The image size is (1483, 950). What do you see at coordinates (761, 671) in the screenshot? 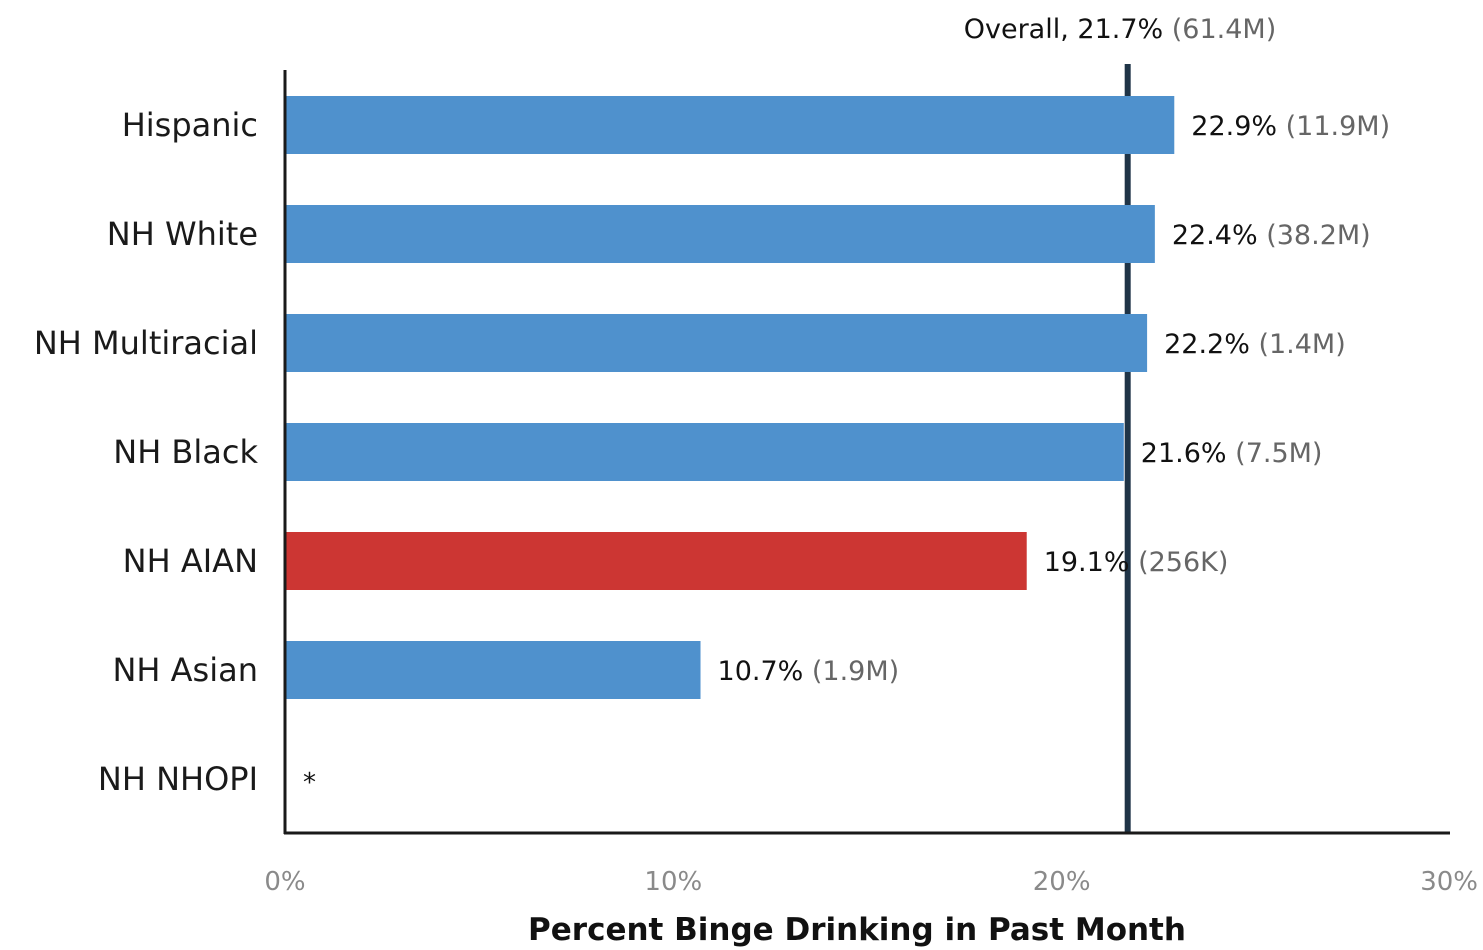
I see `value-percent-nh-asian: 10.7%` at bounding box center [761, 671].